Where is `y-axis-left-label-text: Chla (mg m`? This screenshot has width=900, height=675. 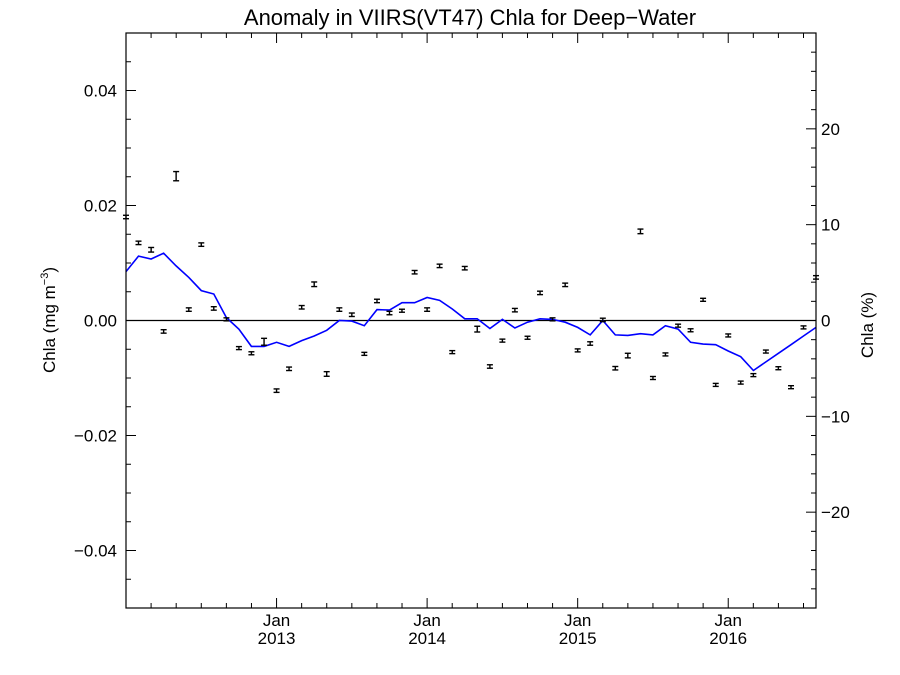 y-axis-left-label-text: Chla (mg m is located at coordinates (49, 329).